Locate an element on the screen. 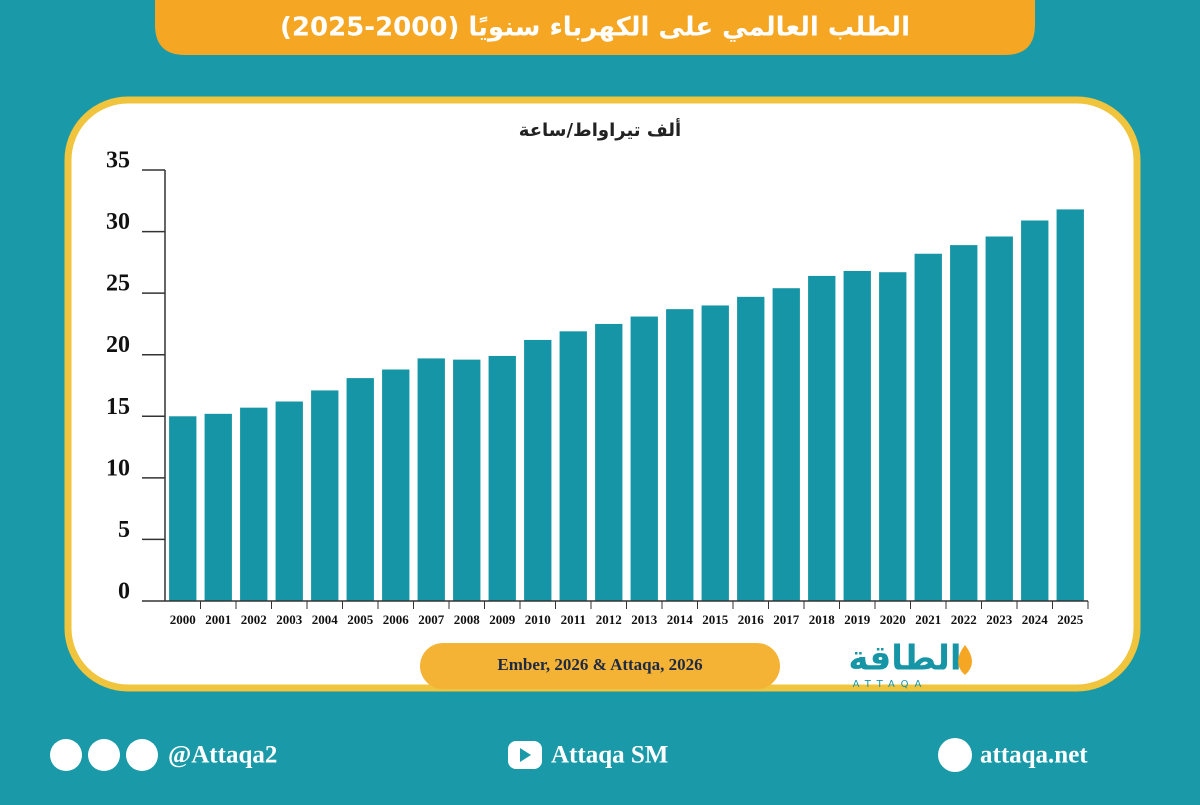 Image resolution: width=1200 pixels, height=805 pixels. y-tick-label: 35 is located at coordinates (118, 161).